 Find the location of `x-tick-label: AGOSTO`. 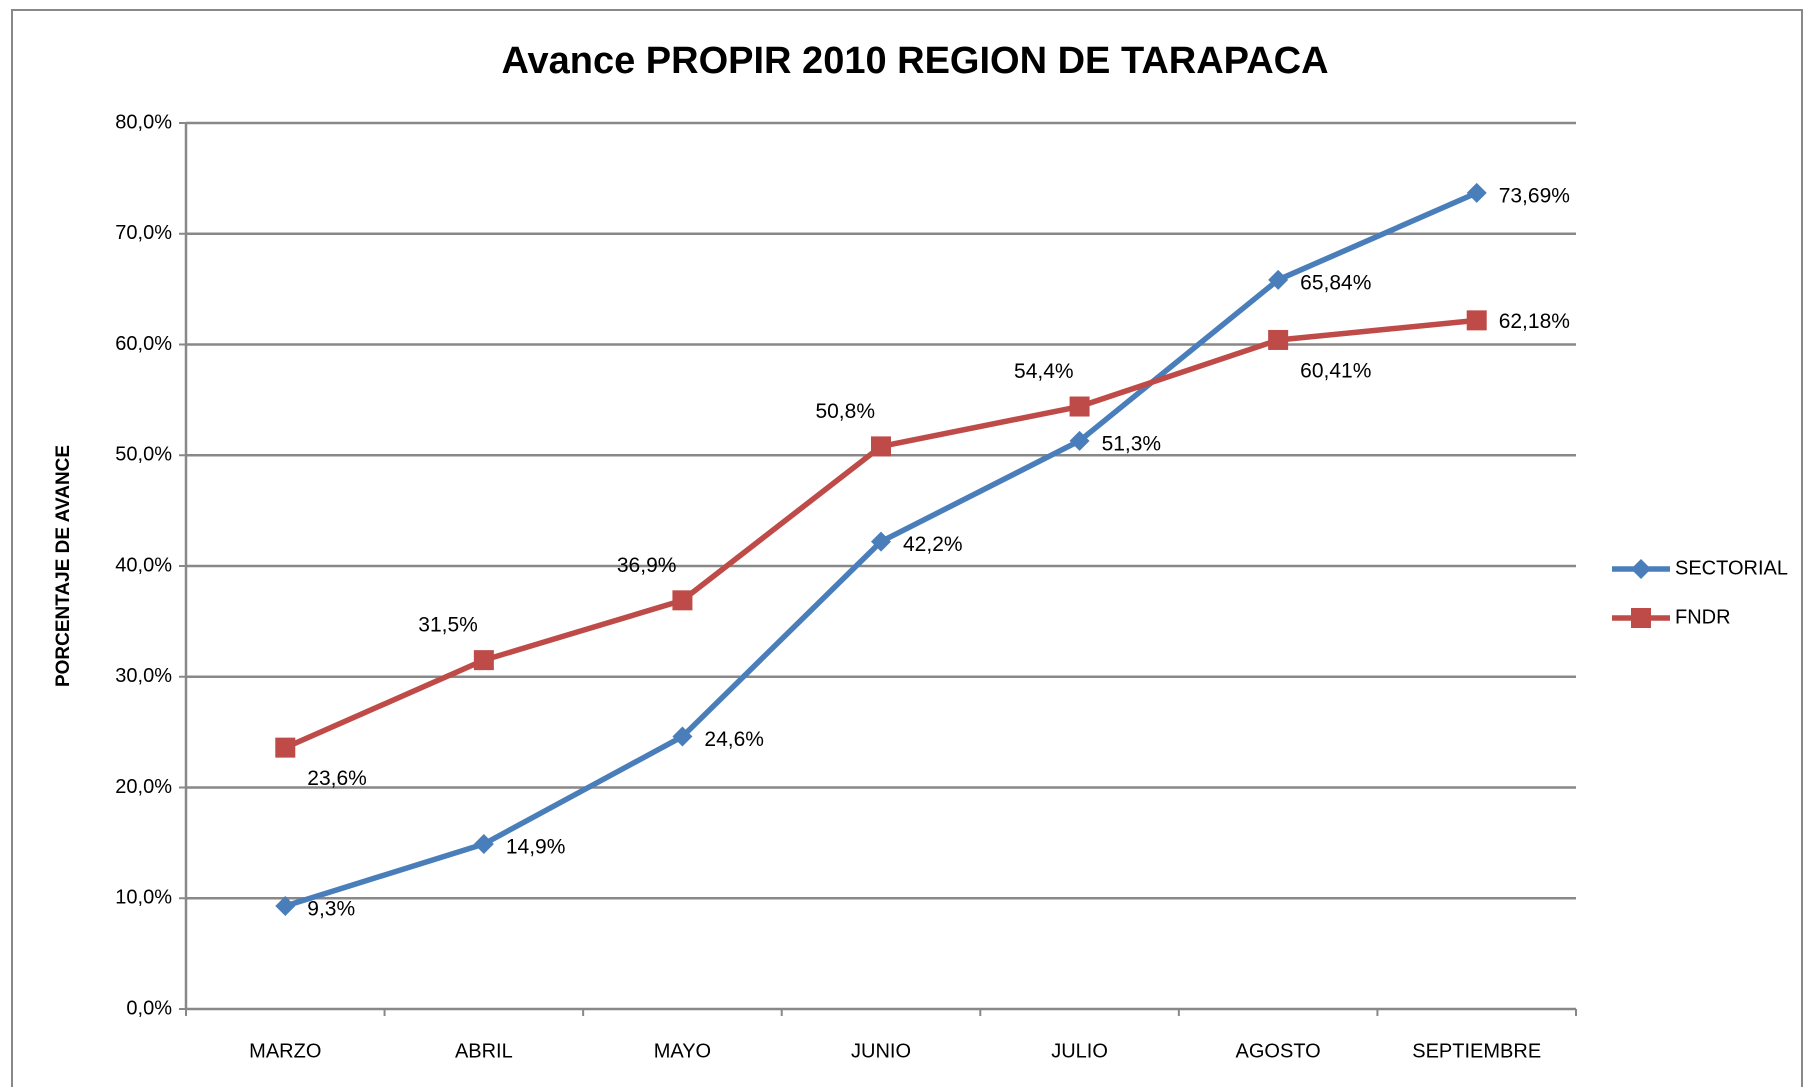

x-tick-label: AGOSTO is located at coordinates (1278, 1051).